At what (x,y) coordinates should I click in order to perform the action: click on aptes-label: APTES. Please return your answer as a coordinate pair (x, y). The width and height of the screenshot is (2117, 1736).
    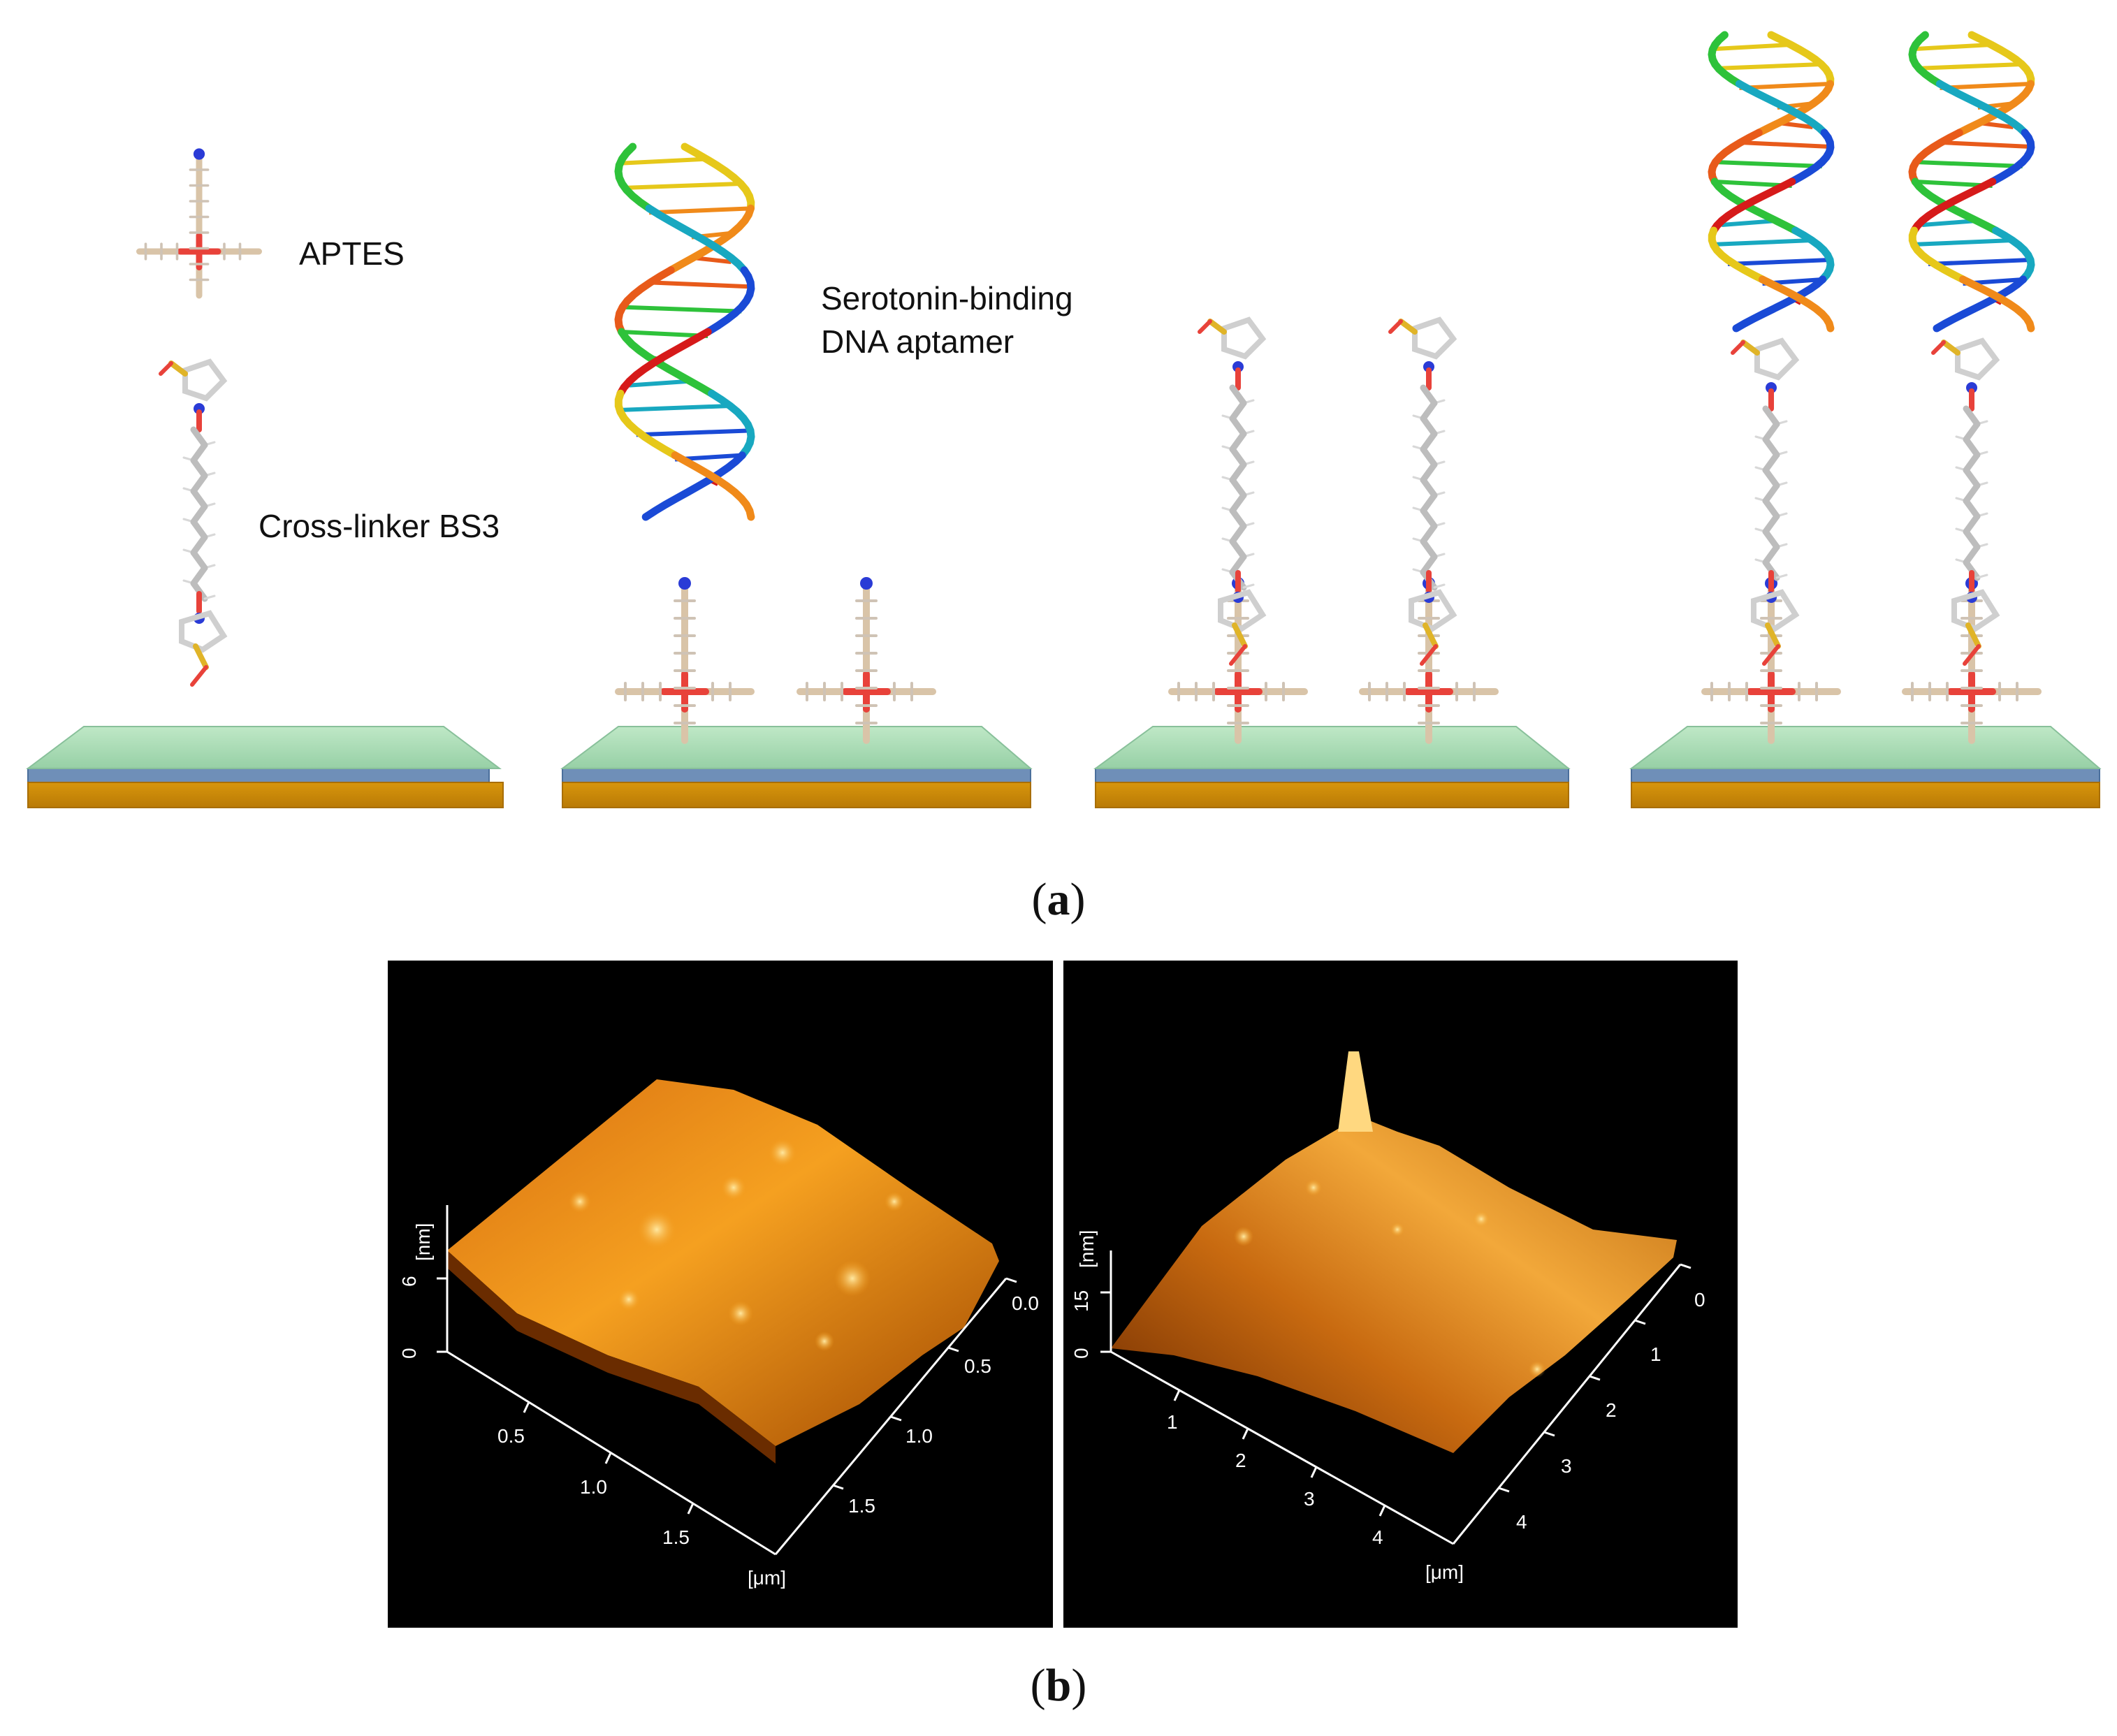
    Looking at the image, I should click on (352, 253).